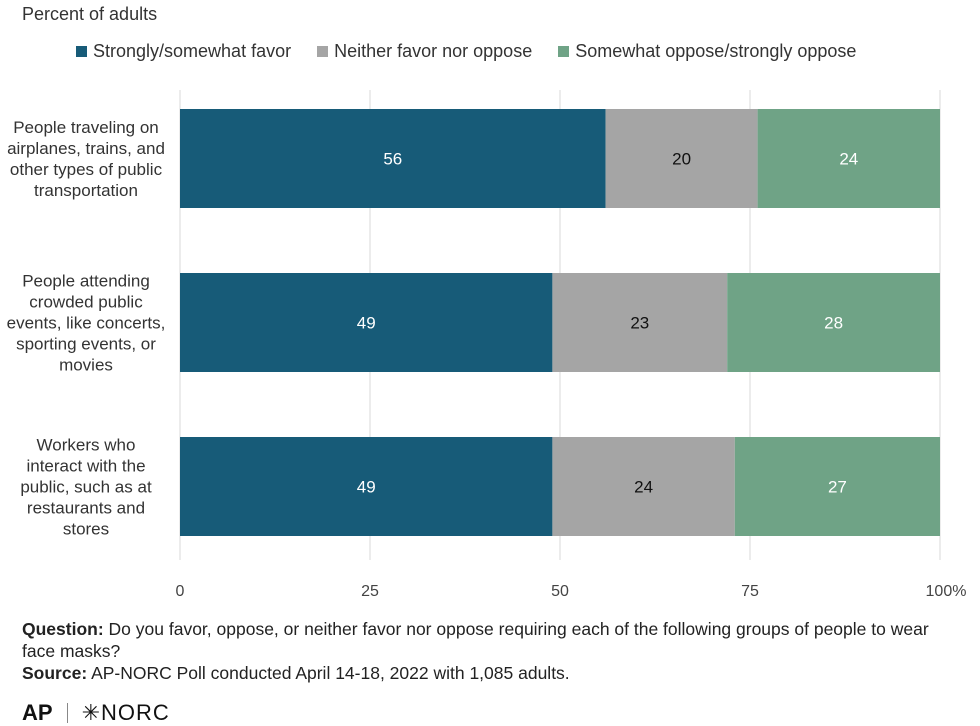 The height and width of the screenshot is (726, 980). I want to click on legend-swatch-neither, so click(323, 51).